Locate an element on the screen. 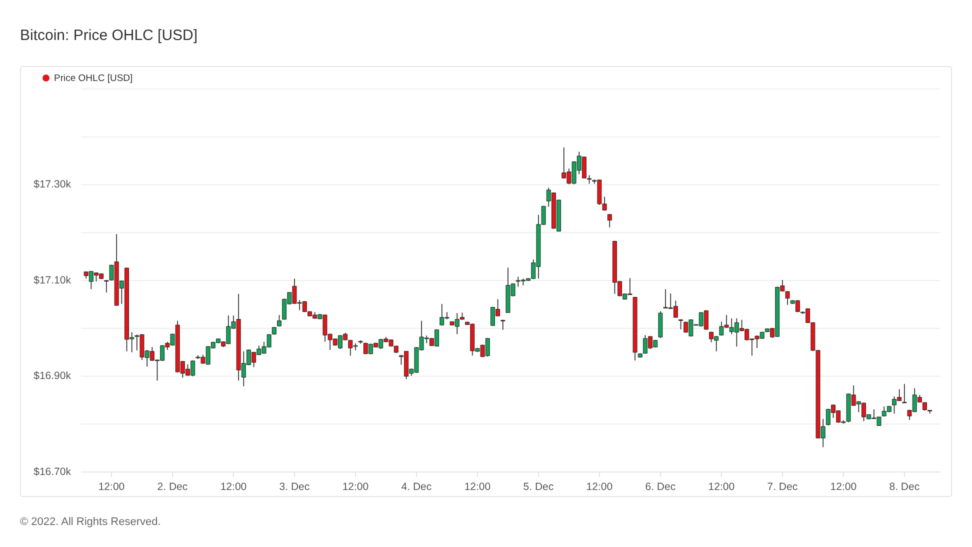 The width and height of the screenshot is (972, 547). y-tick-label: $17.30k is located at coordinates (53, 184).